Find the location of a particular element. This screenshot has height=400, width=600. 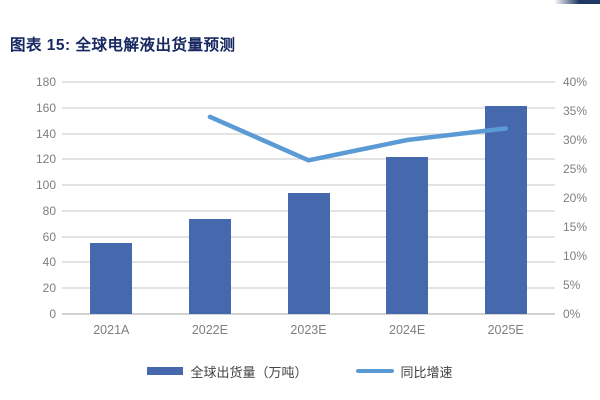

legend-item-bars: 全球出货量（万吨） is located at coordinates (227, 371).